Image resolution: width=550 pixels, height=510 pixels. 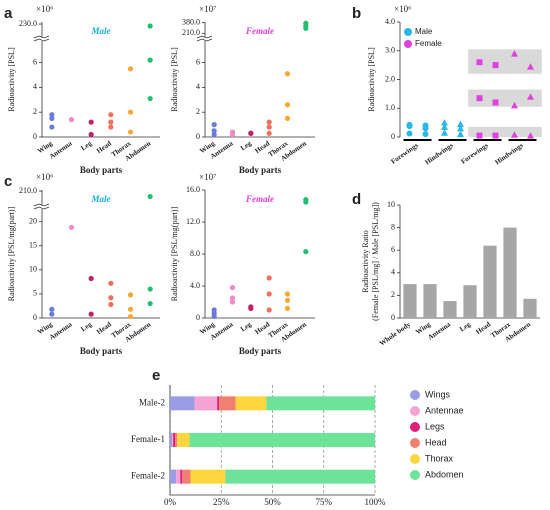 What do you see at coordinates (356, 13) in the screenshot?
I see `panel-letter: b` at bounding box center [356, 13].